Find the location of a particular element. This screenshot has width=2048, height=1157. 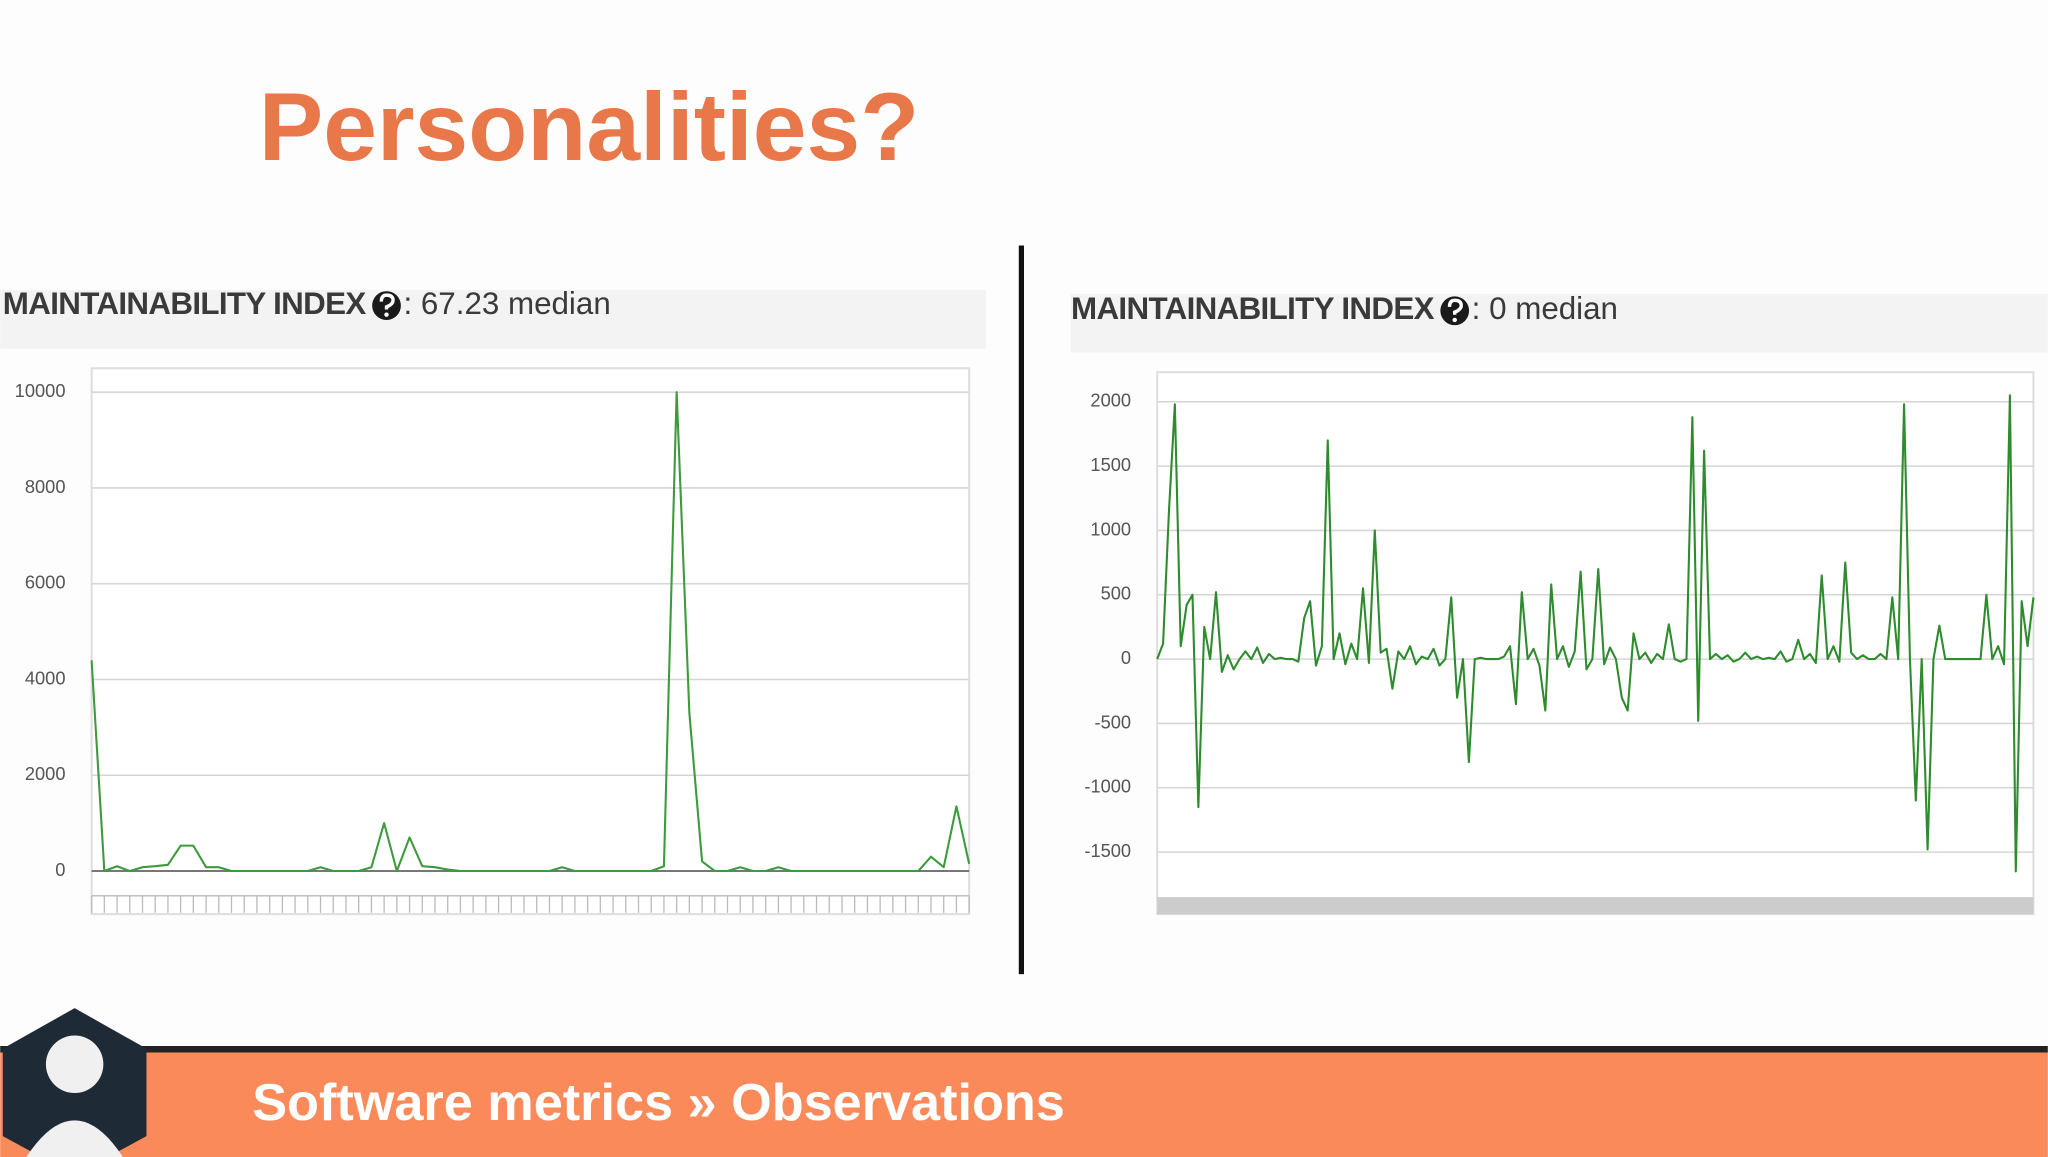

y-tick-label: -500 is located at coordinates (1113, 721).